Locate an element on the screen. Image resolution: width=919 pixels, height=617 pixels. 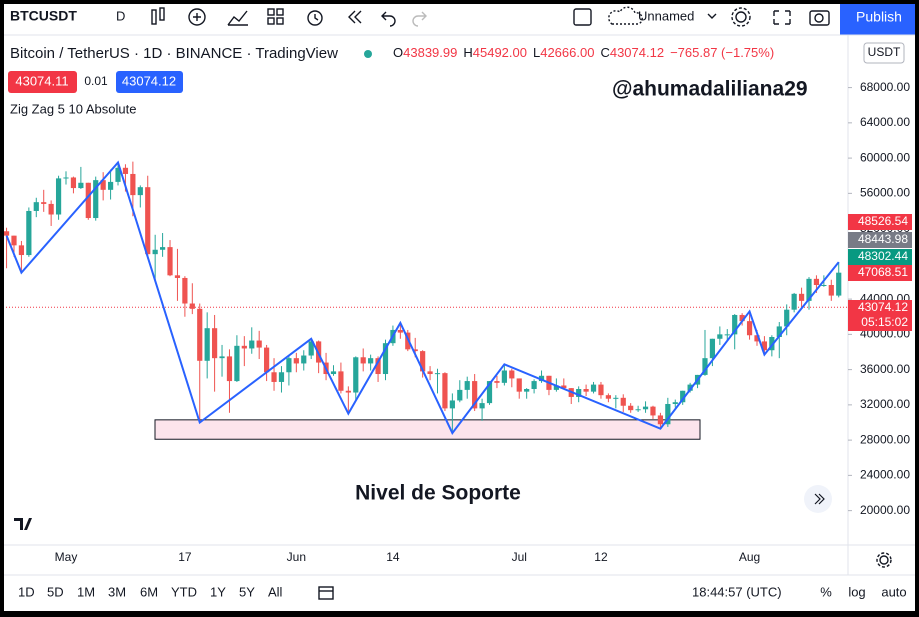
currency: USDT is located at coordinates (884, 52).